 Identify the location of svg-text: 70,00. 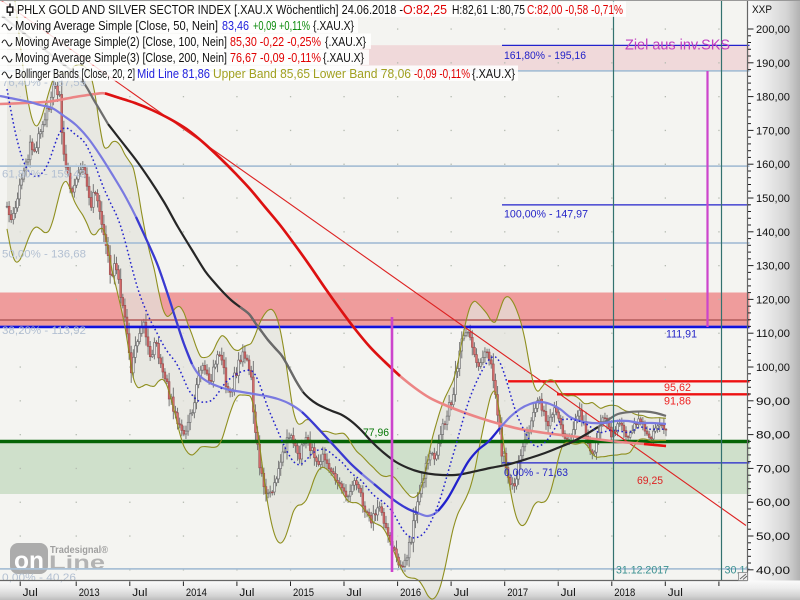
(773, 469).